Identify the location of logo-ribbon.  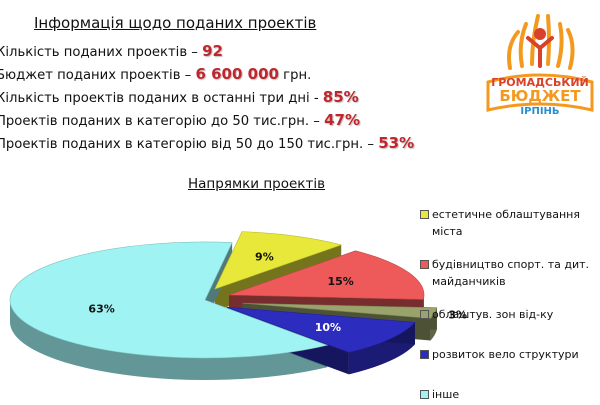
(540, 92).